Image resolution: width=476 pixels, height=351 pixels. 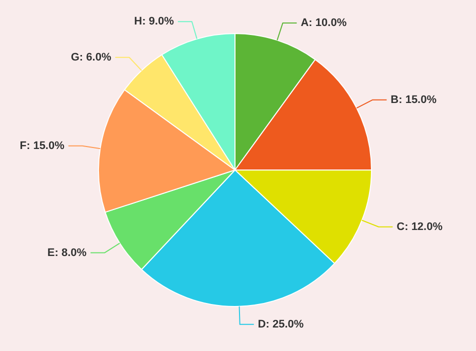 I want to click on slice-label: G: 6.0%, so click(x=91, y=57).